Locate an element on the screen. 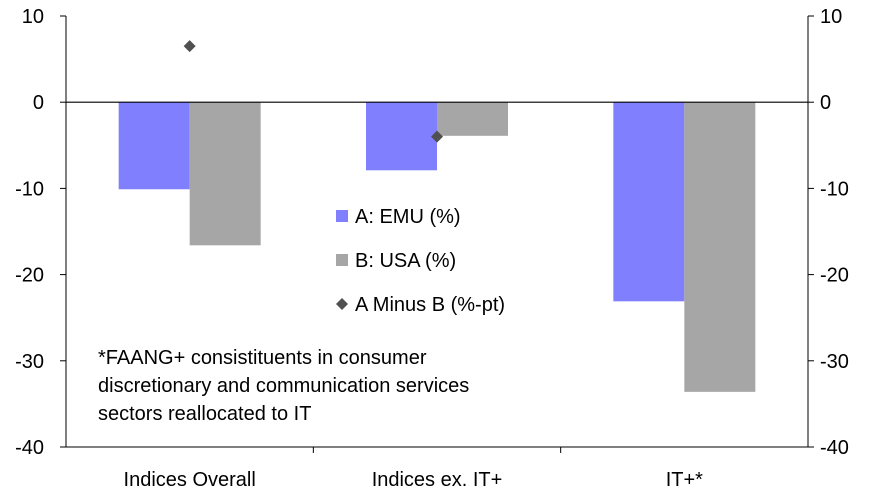 The width and height of the screenshot is (869, 498). y-tick-label-right-1: 0 is located at coordinates (825, 103).